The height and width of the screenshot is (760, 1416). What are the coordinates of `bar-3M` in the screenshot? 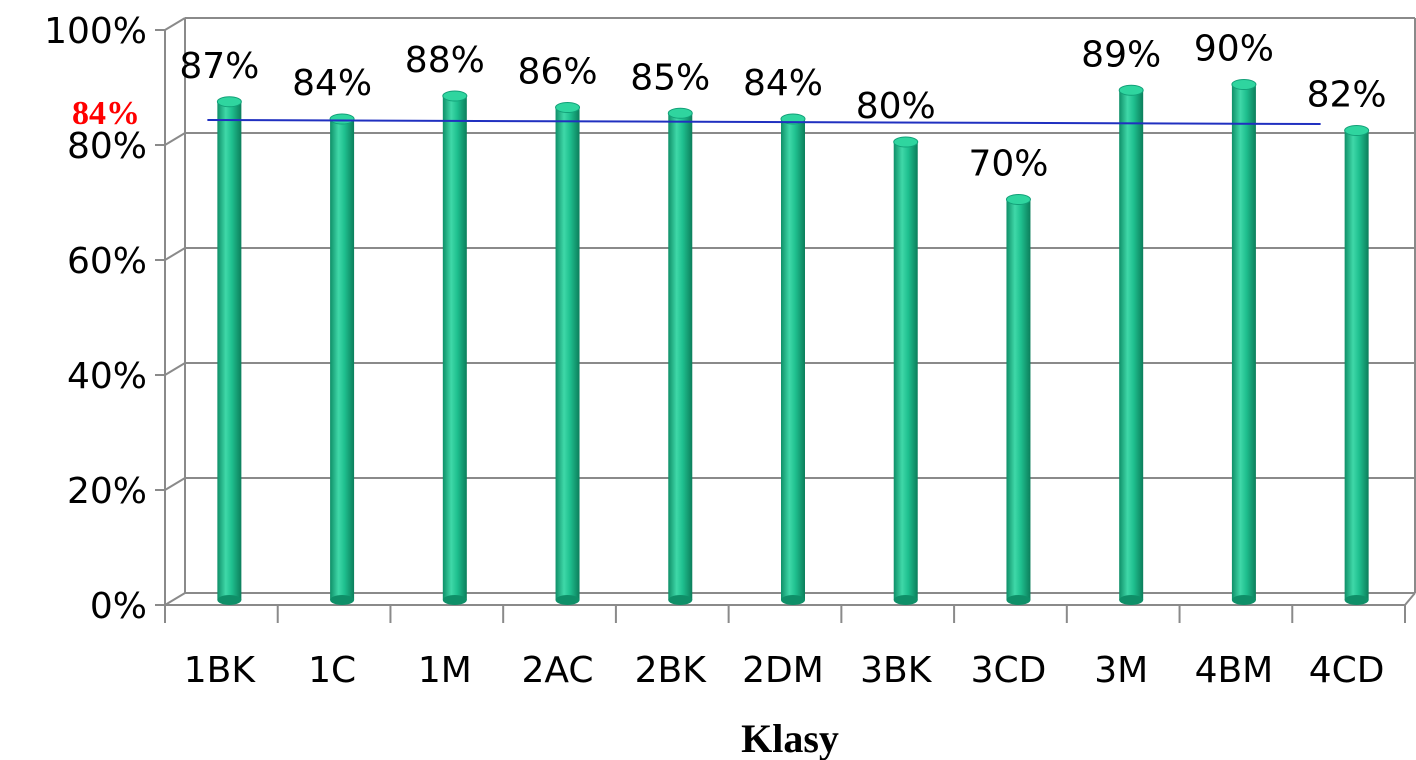 It's located at (1131, 344).